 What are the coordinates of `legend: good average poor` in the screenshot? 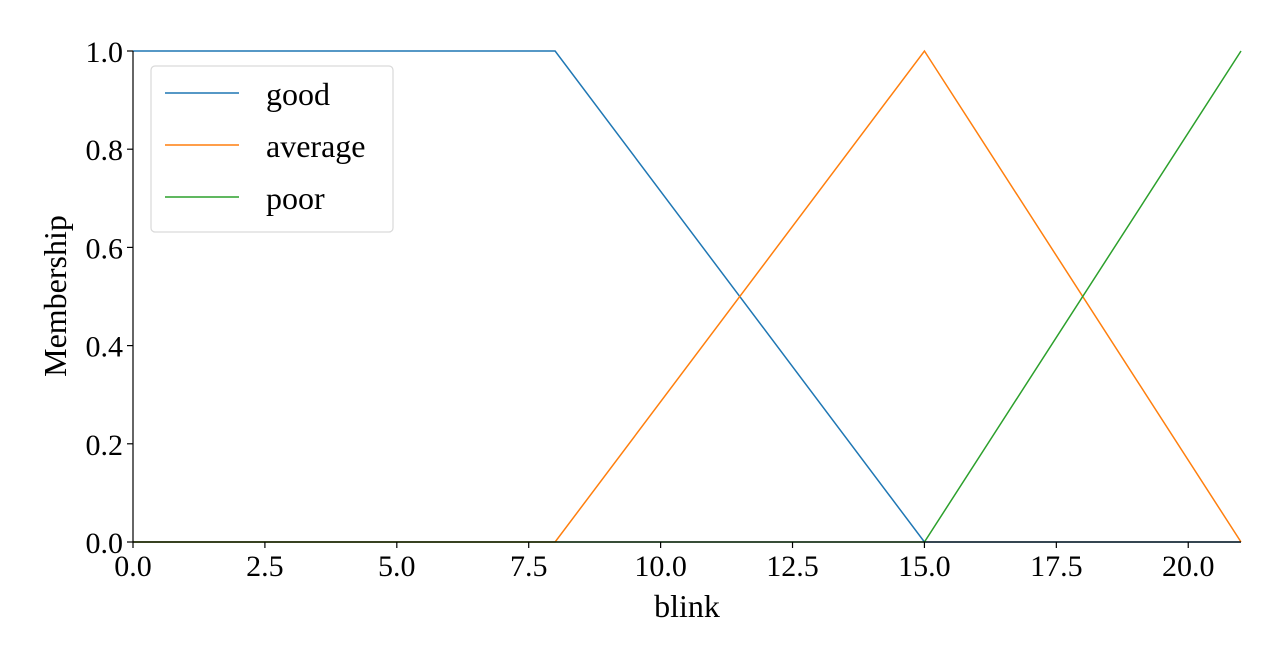 It's located at (272, 149).